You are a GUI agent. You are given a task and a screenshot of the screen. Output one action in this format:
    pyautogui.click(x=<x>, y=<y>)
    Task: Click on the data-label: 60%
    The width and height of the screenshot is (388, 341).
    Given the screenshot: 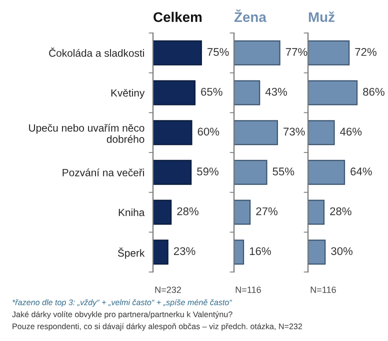 What is the action you would take?
    pyautogui.click(x=209, y=132)
    